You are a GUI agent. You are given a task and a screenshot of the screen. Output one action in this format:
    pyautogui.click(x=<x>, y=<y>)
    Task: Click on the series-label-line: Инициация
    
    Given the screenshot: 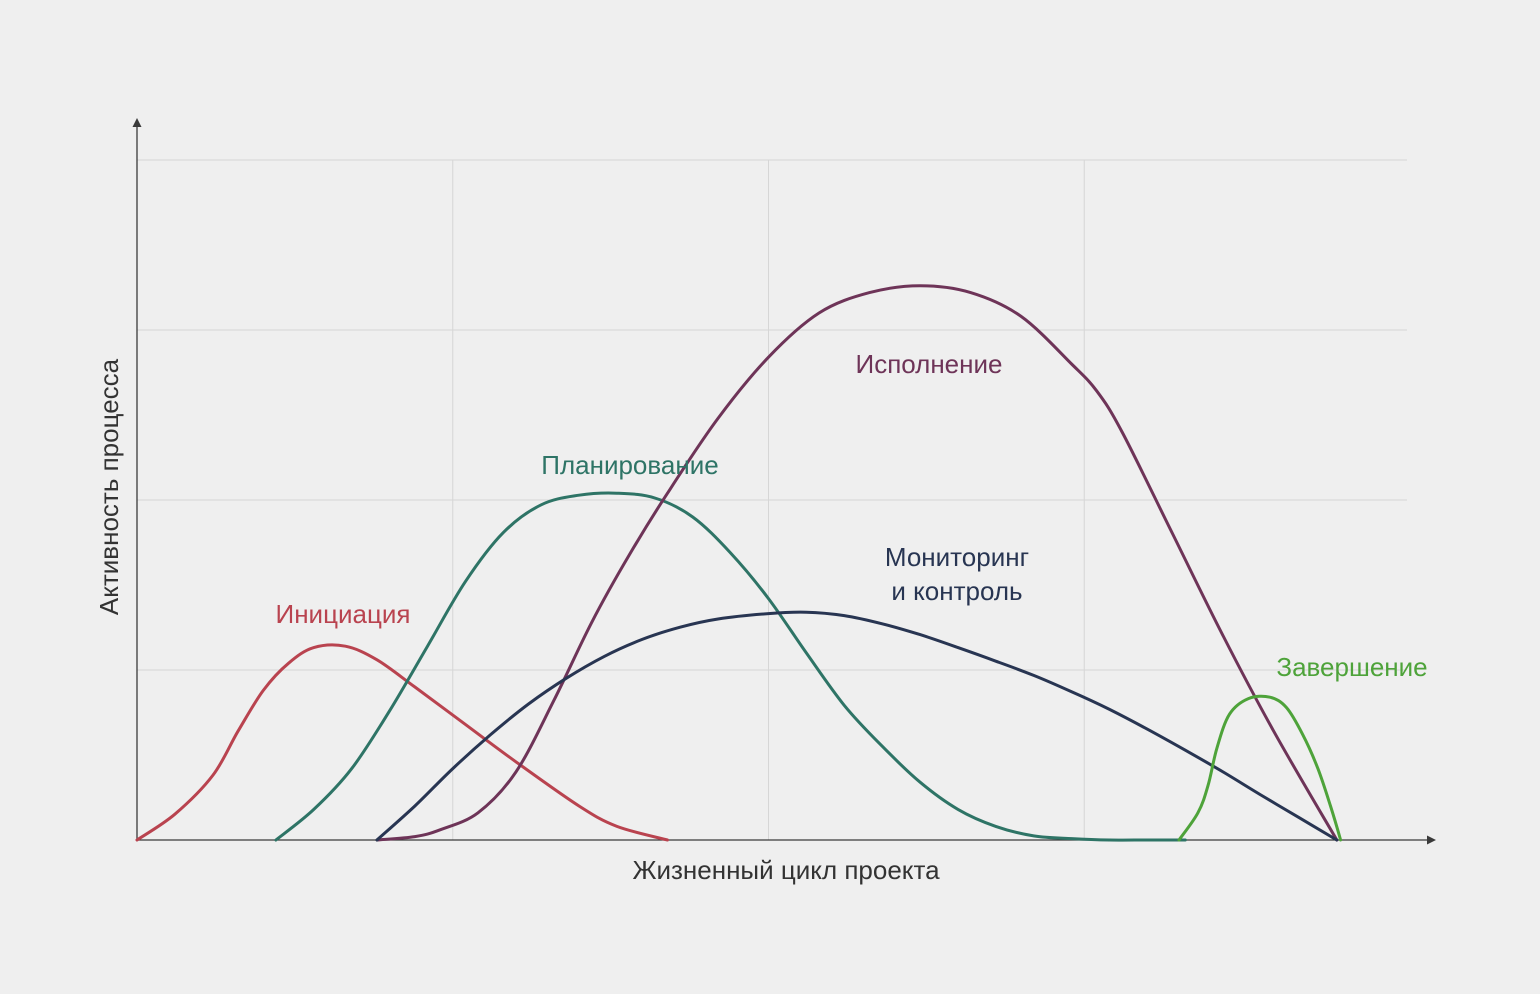 What is the action you would take?
    pyautogui.click(x=343, y=614)
    